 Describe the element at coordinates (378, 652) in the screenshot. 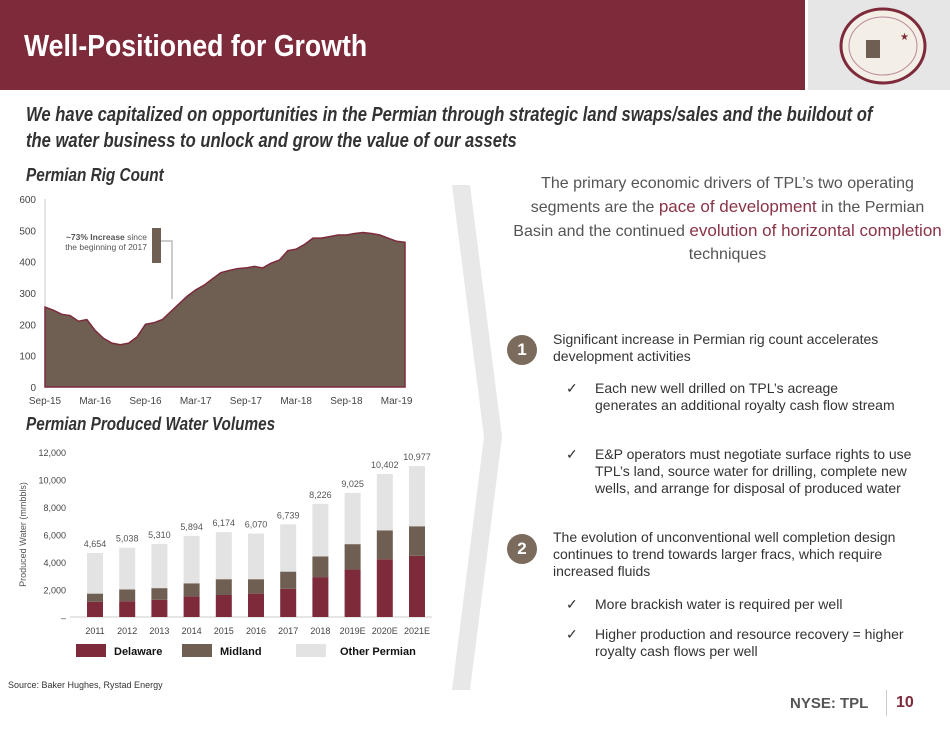

I see `legend-label: Other Permian` at that location.